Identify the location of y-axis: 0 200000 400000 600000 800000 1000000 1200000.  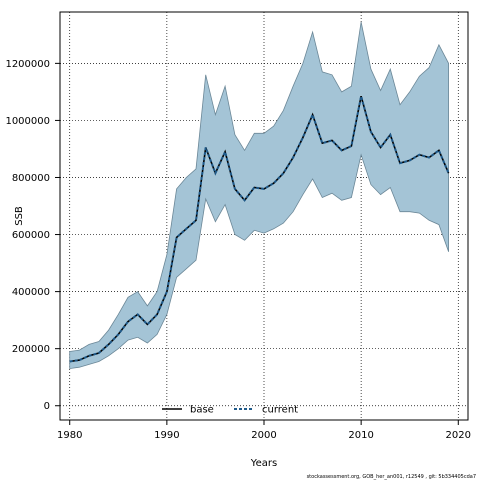
(32, 235).